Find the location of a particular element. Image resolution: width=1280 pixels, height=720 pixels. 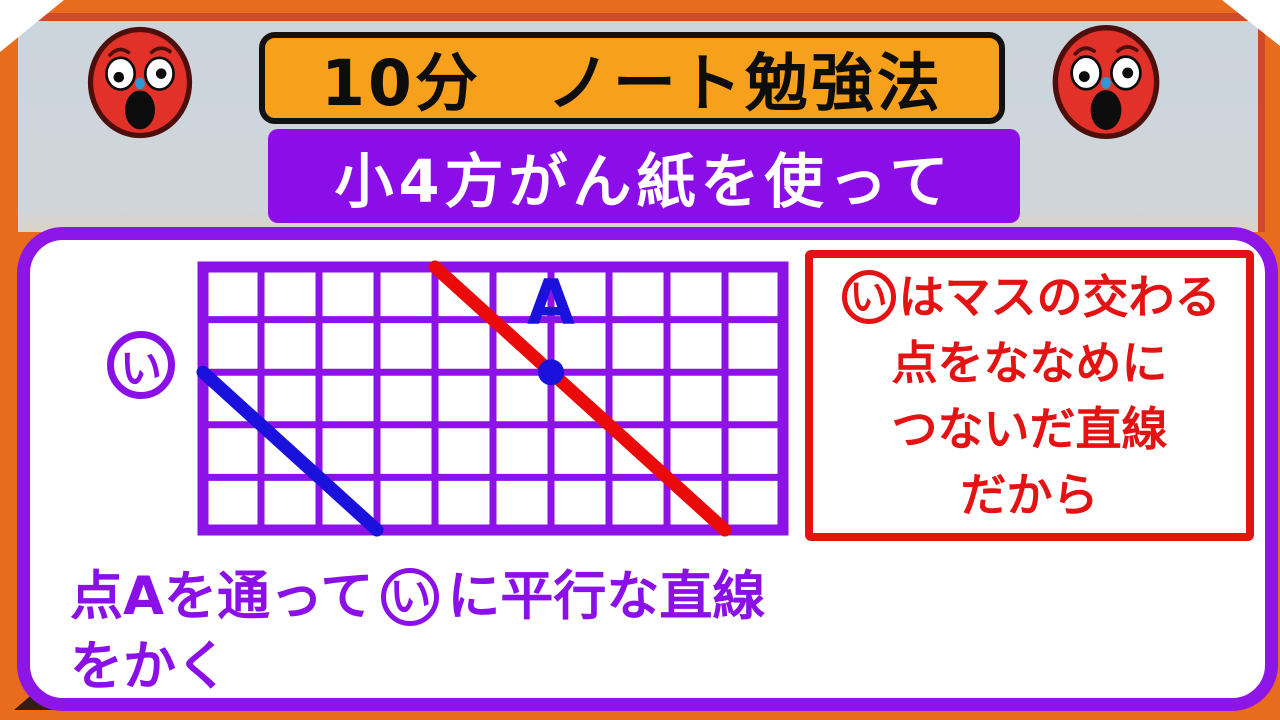

task-text-before: 点Aを通って is located at coordinates (222, 596).